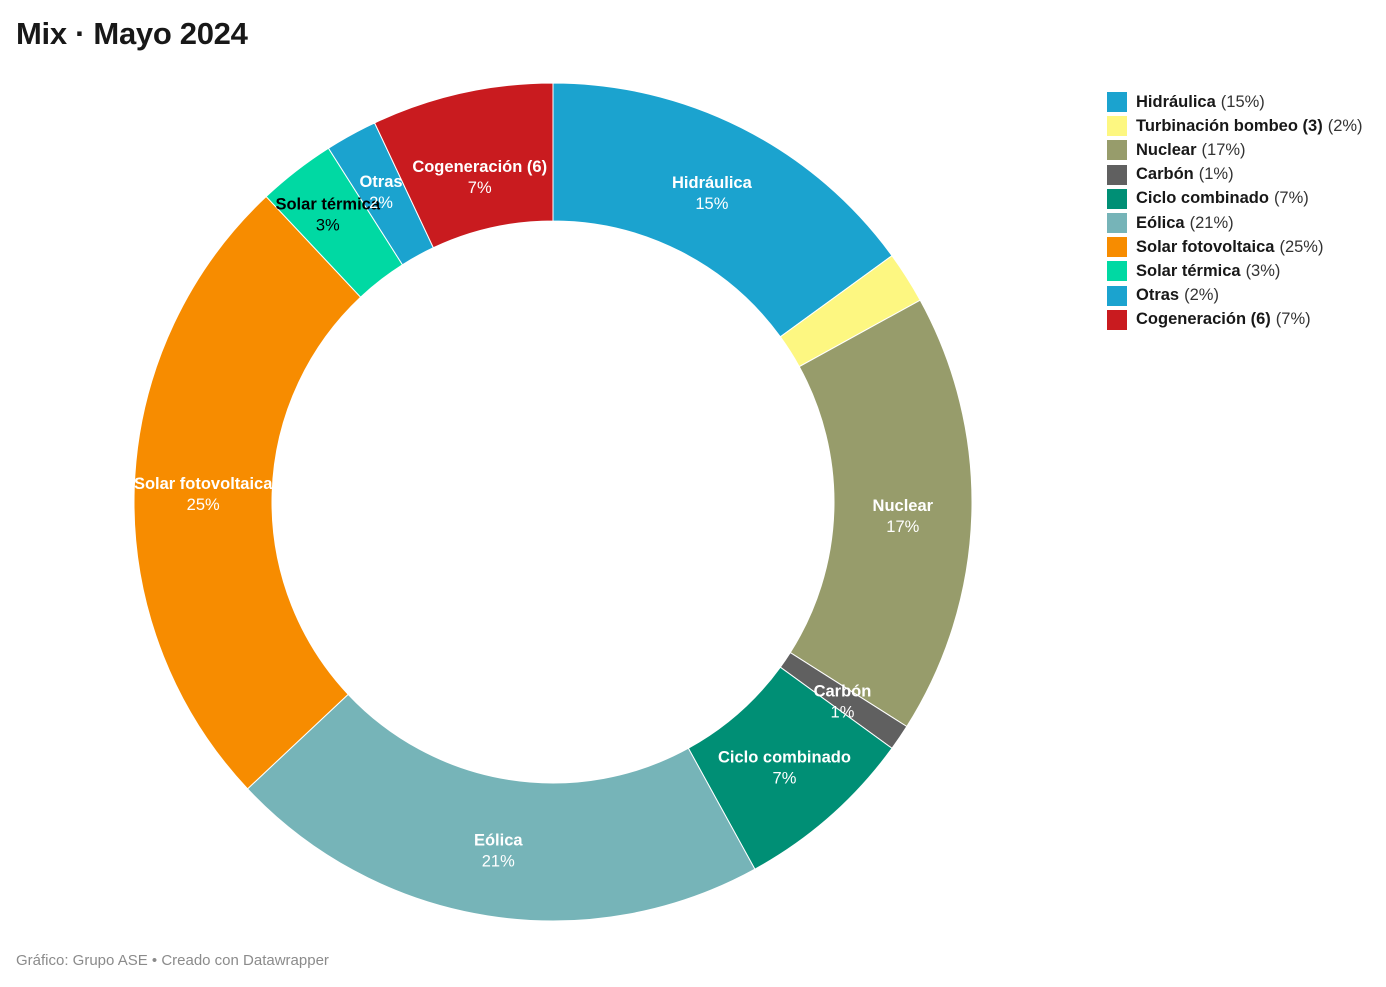 The height and width of the screenshot is (987, 1386). What do you see at coordinates (843, 702) in the screenshot?
I see `slice-label-carbon: Carbón 1%` at bounding box center [843, 702].